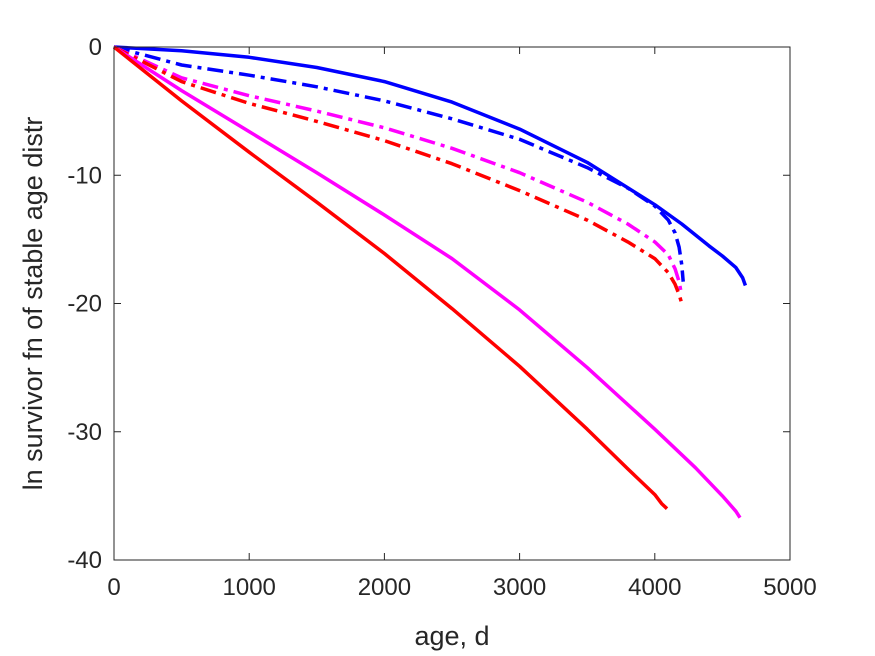 The image size is (875, 656). I want to click on x-tick-label: 0, so click(113, 587).